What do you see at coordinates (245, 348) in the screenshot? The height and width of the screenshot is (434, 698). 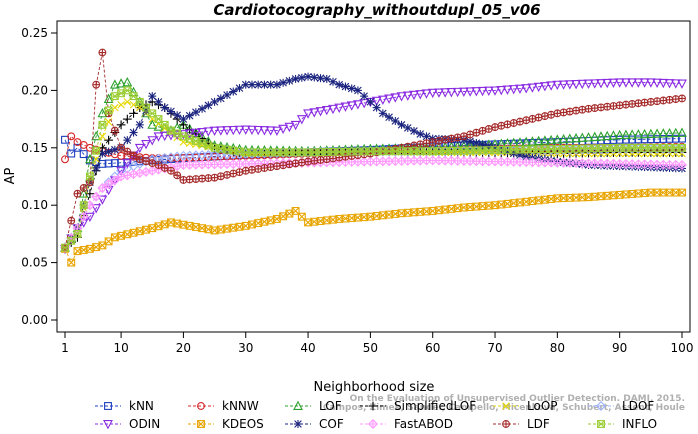 I see `x-tick-label-30: 30` at bounding box center [245, 348].